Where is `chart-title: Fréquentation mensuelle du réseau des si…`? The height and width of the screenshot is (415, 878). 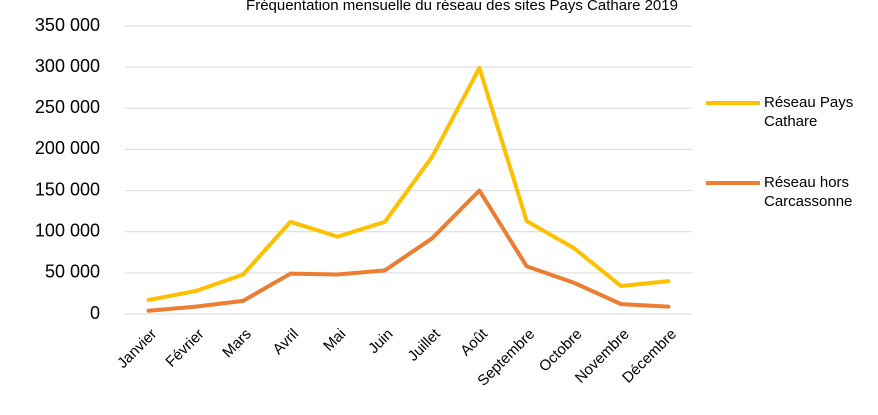
chart-title: Fréquentation mensuelle du réseau des si… is located at coordinates (462, 7).